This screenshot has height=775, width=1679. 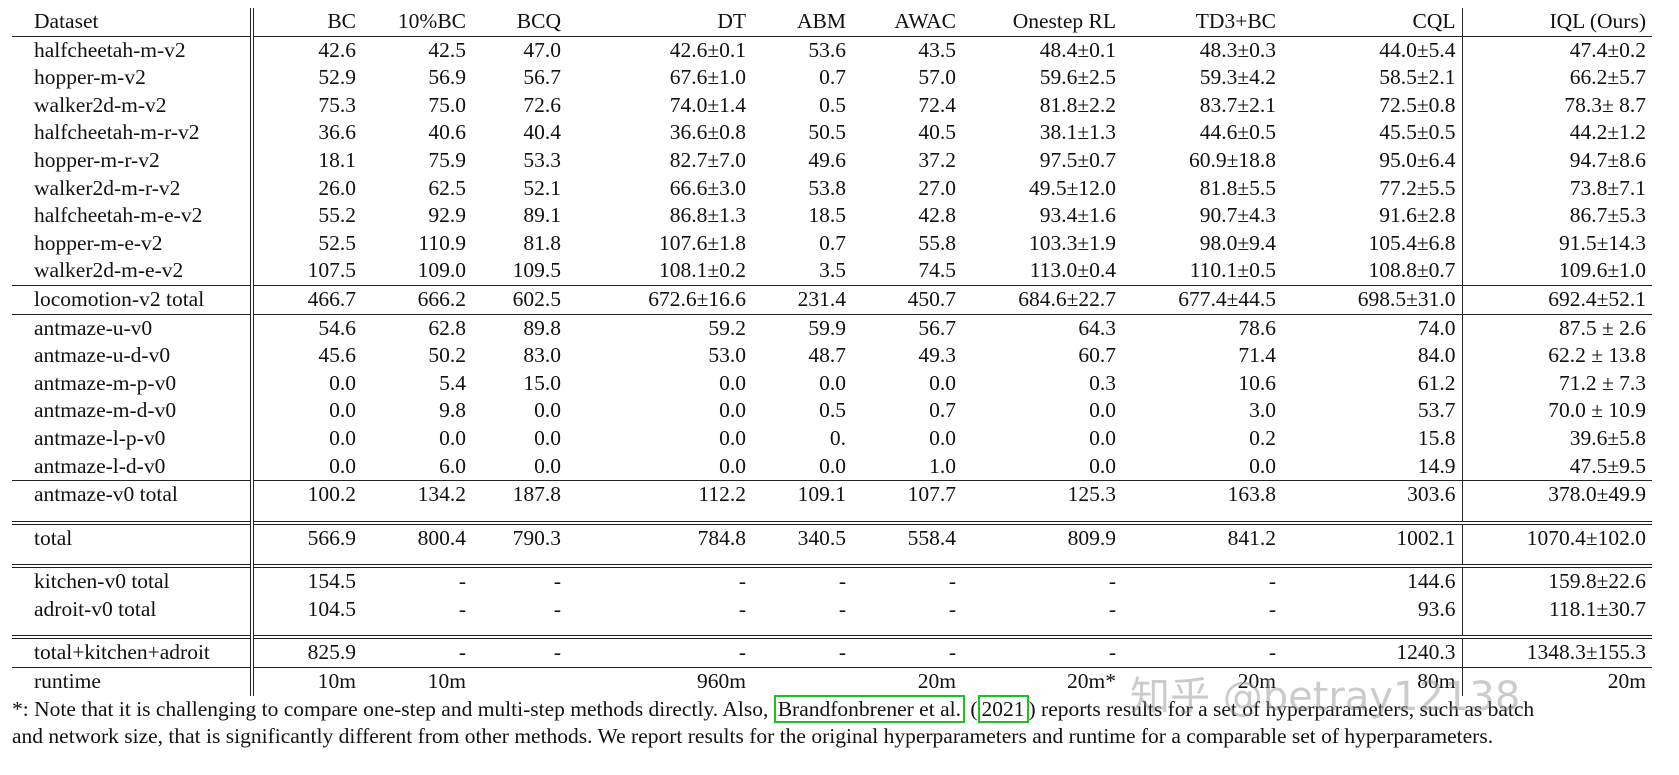 What do you see at coordinates (1557, 651) in the screenshot?
I see `score-cell: 1348.3±155.3` at bounding box center [1557, 651].